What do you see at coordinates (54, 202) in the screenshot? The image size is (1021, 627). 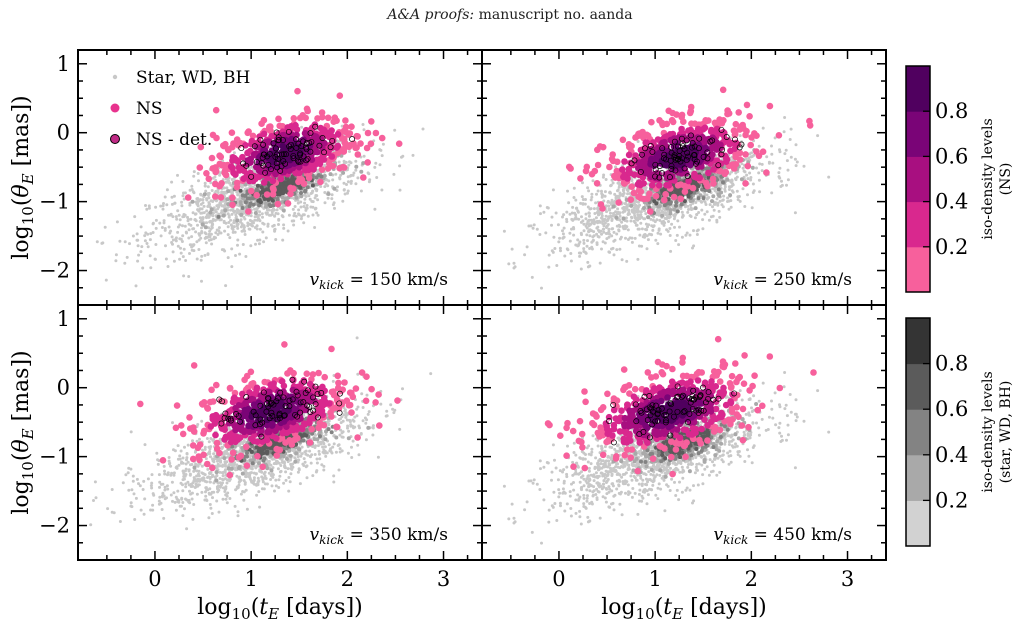 I see `y-tick-label: −1` at bounding box center [54, 202].